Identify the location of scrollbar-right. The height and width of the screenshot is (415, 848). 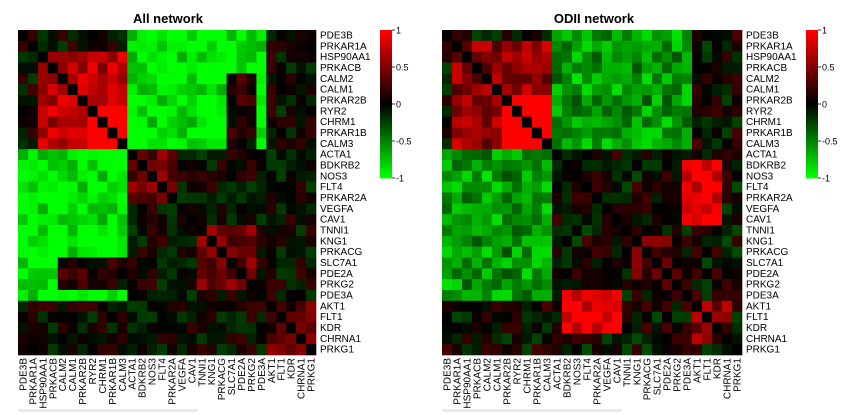
(532, 410).